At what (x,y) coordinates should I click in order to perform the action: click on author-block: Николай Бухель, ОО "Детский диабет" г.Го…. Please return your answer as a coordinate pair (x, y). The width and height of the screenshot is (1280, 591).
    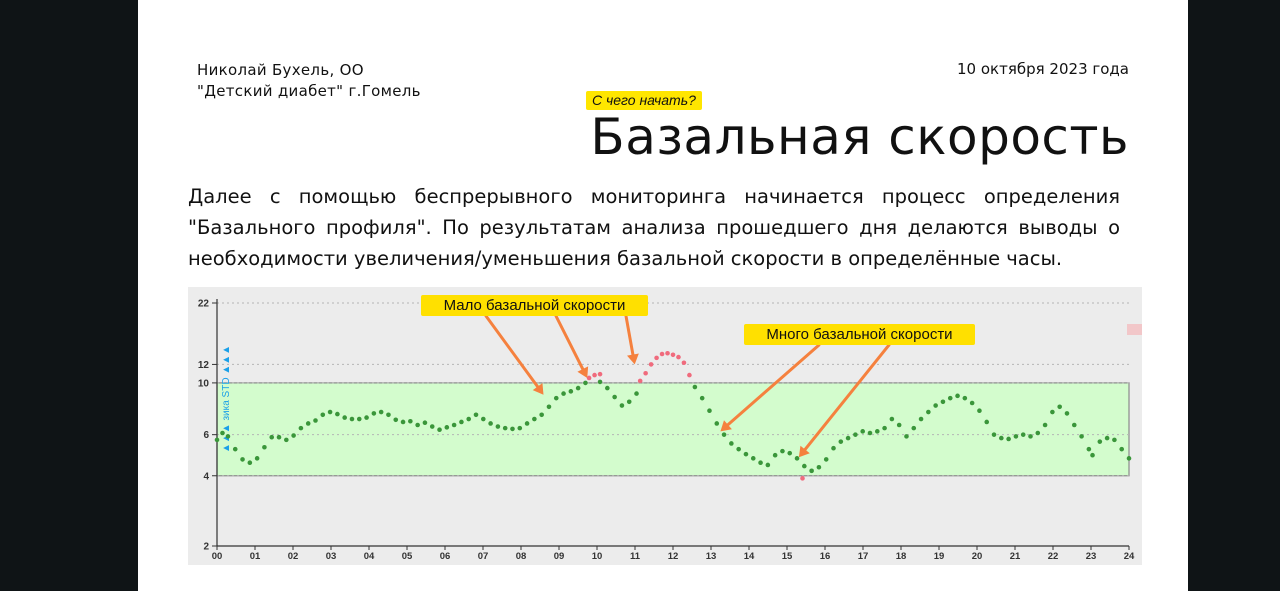
    Looking at the image, I should click on (309, 81).